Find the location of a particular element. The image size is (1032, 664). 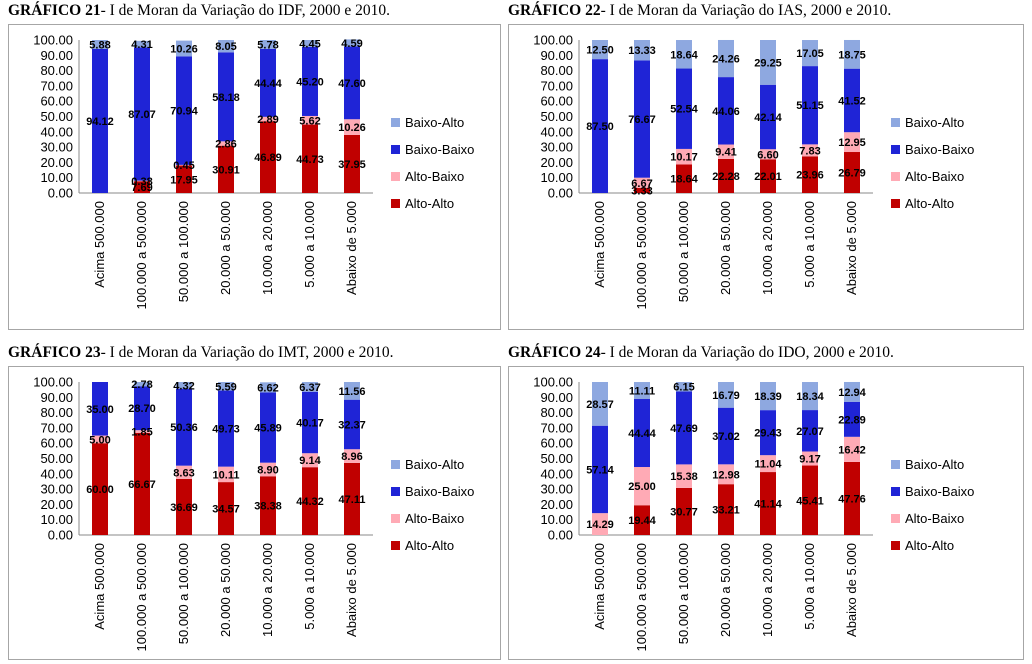

data-label: 12.95 is located at coordinates (852, 143).